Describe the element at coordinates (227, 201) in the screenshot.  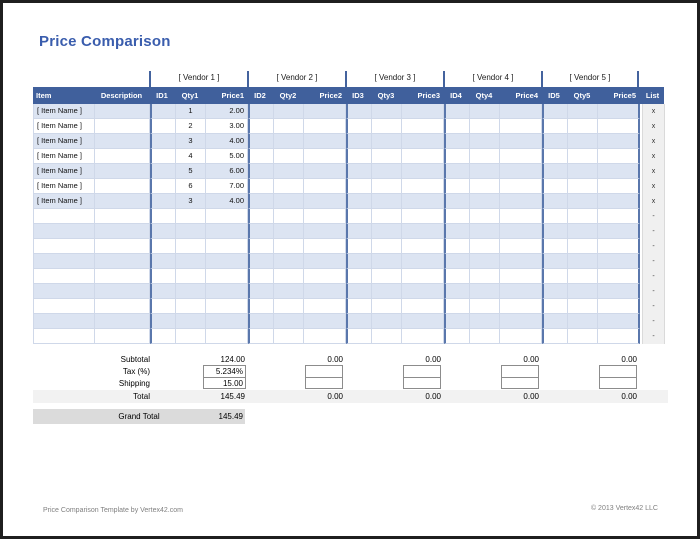
I see `cell-price1: 4.00` at that location.